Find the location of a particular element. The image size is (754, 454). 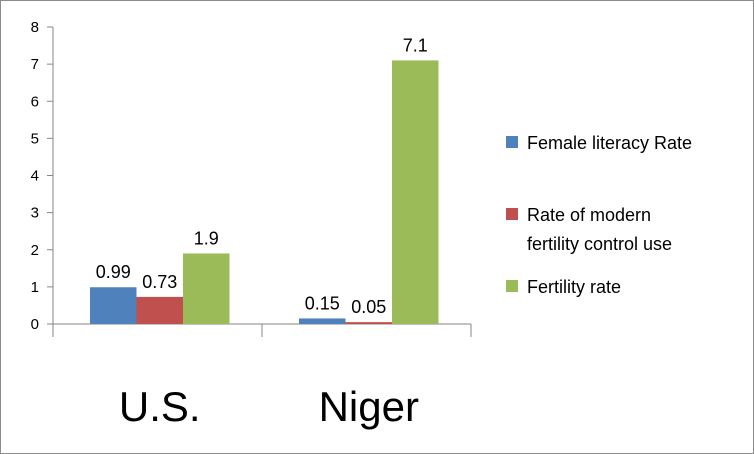

y-tick-label: 3 is located at coordinates (35, 213).